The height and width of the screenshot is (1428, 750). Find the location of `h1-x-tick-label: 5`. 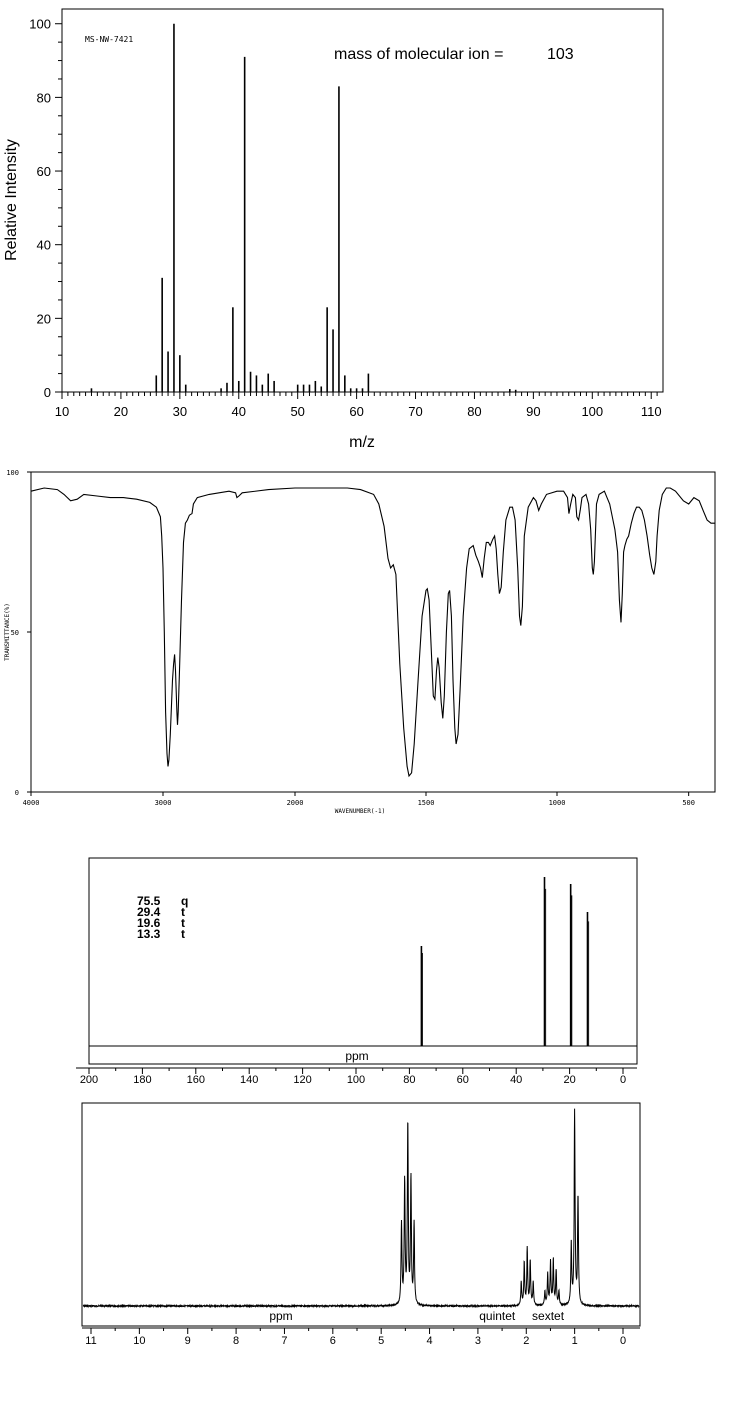

h1-x-tick-label: 5 is located at coordinates (381, 1341).